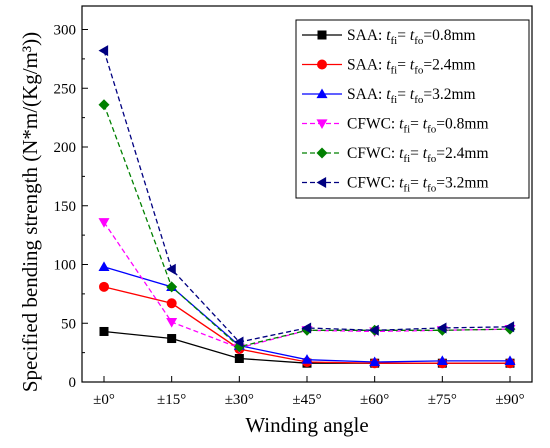 The image size is (550, 448). I want to click on y-tick-label: 0, so click(73, 383).